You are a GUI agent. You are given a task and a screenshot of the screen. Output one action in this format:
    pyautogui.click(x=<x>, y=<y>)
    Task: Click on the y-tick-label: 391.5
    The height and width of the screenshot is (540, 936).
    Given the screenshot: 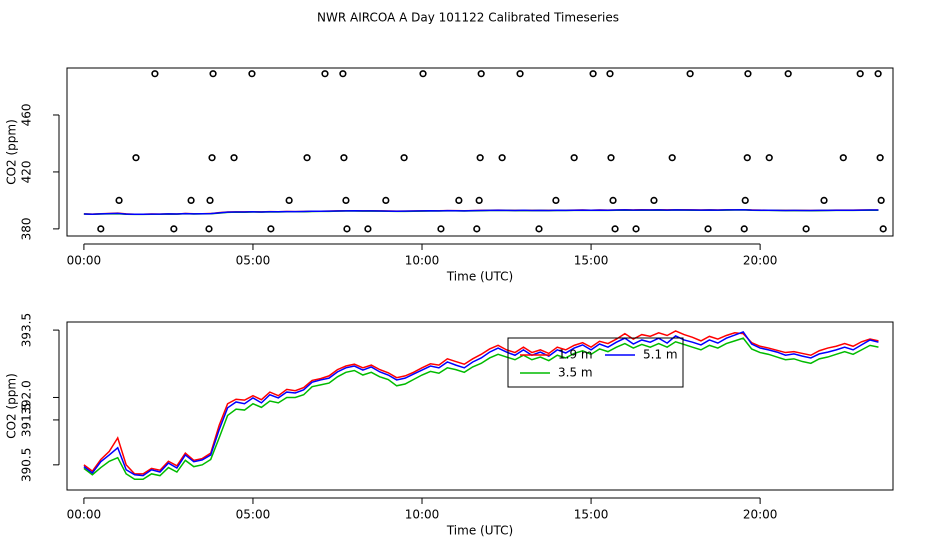 What is the action you would take?
    pyautogui.click(x=27, y=420)
    